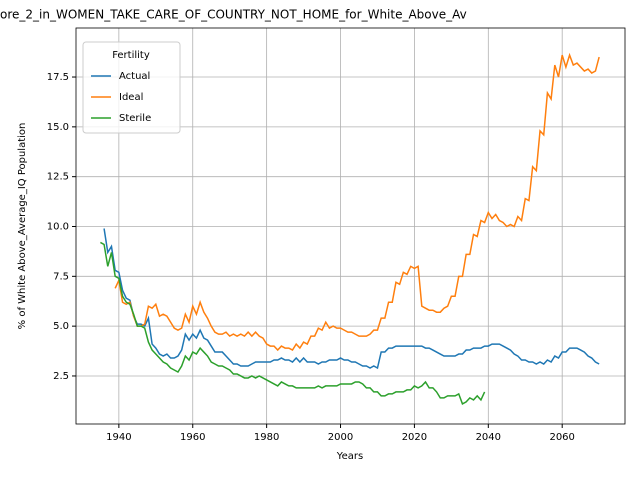 The width and height of the screenshot is (640, 480). Describe the element at coordinates (488, 437) in the screenshot. I see `x-tick-label: 2040` at that location.